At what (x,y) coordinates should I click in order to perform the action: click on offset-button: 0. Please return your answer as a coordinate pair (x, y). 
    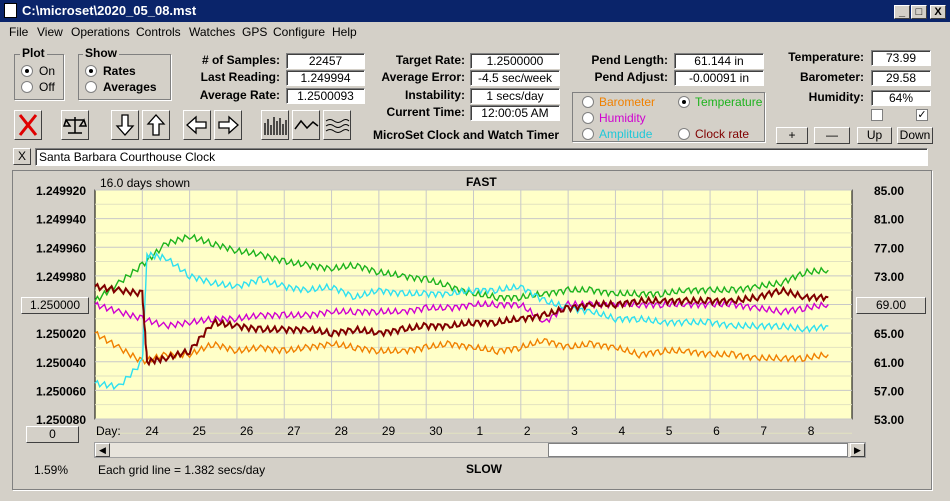
    Looking at the image, I should click on (52, 434).